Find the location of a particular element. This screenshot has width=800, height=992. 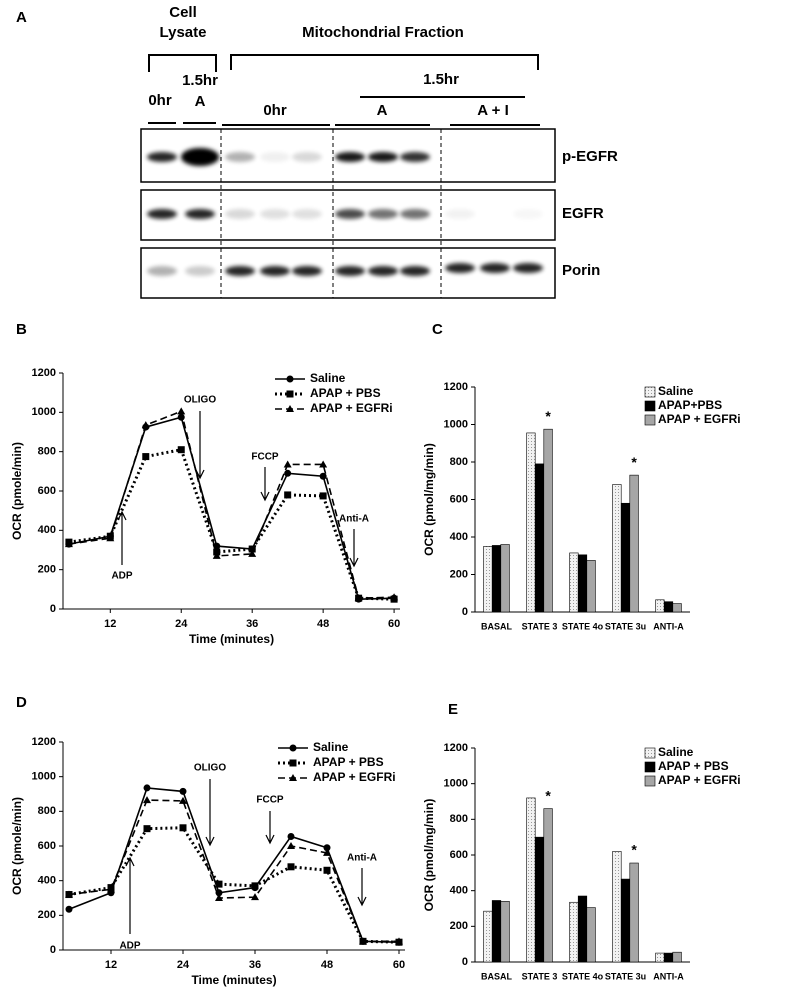

row-label: Porin is located at coordinates (581, 270).